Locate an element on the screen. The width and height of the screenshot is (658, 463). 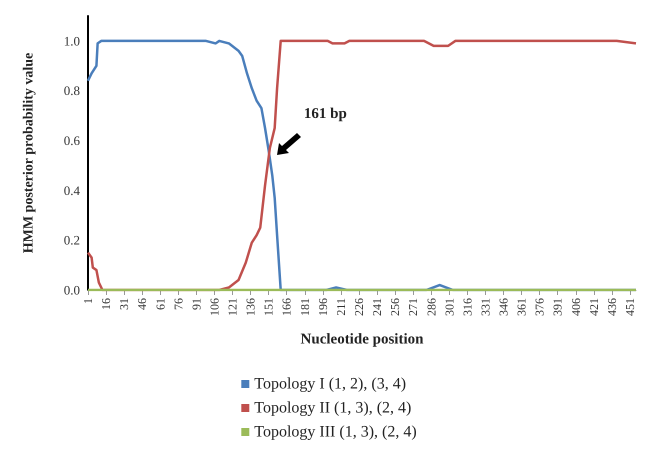
x-tick-label: 1 is located at coordinates (88, 301).